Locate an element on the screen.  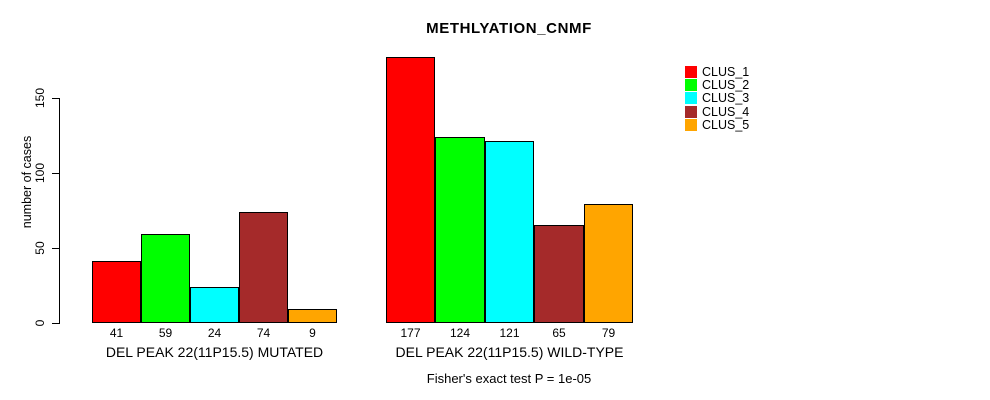
y-axis-tick-label: 0 is located at coordinates (40, 323).